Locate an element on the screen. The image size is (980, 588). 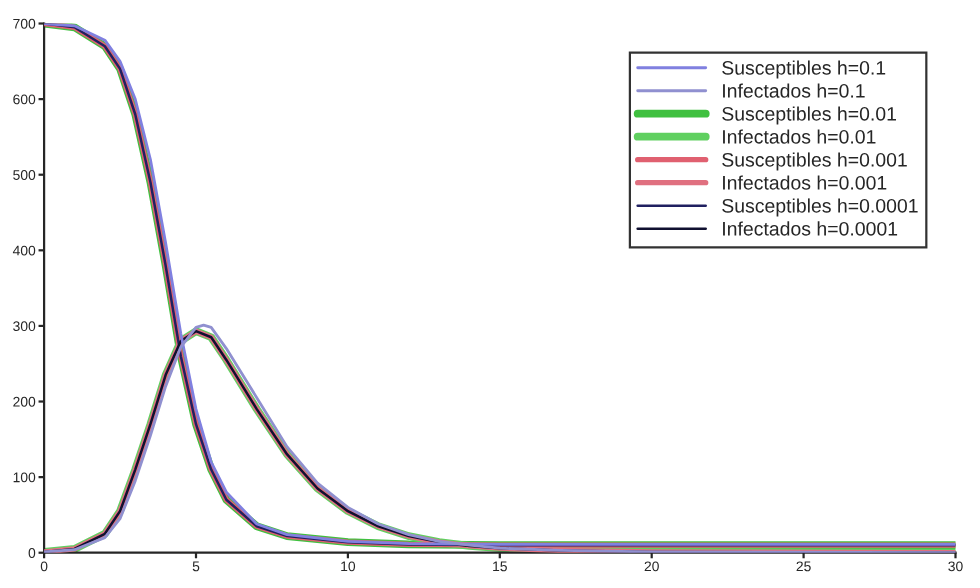
legend-label: Susceptibles h=0.0001 is located at coordinates (820, 207).